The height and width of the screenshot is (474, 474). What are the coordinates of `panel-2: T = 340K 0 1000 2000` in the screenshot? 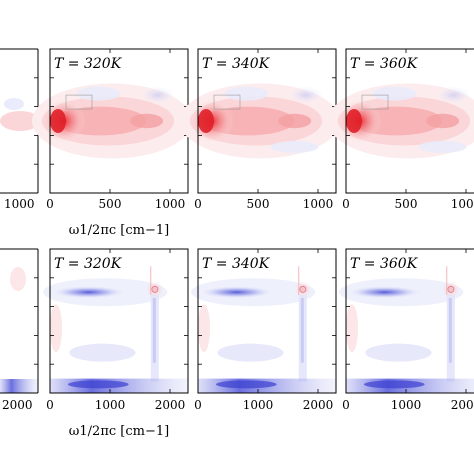 It's located at (264, 330).